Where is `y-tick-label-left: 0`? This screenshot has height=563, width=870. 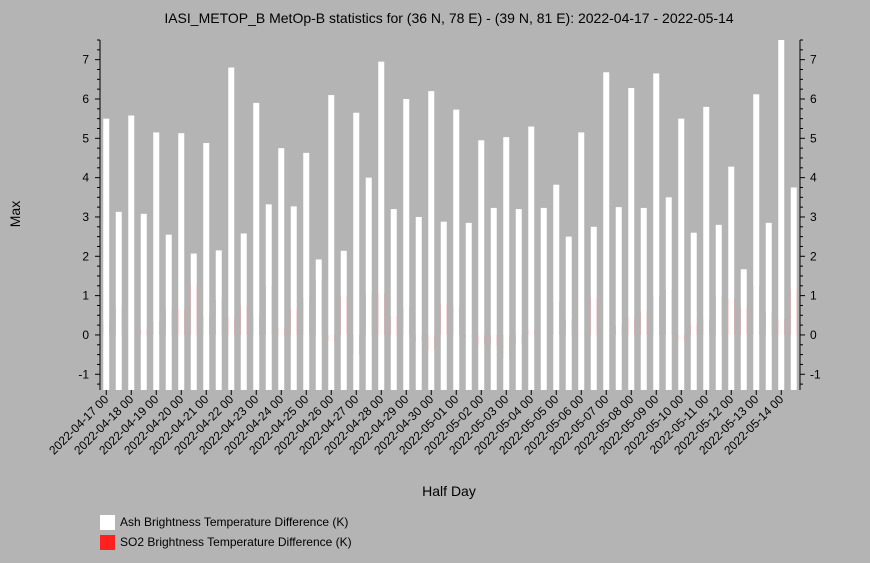 y-tick-label-left: 0 is located at coordinates (85, 335).